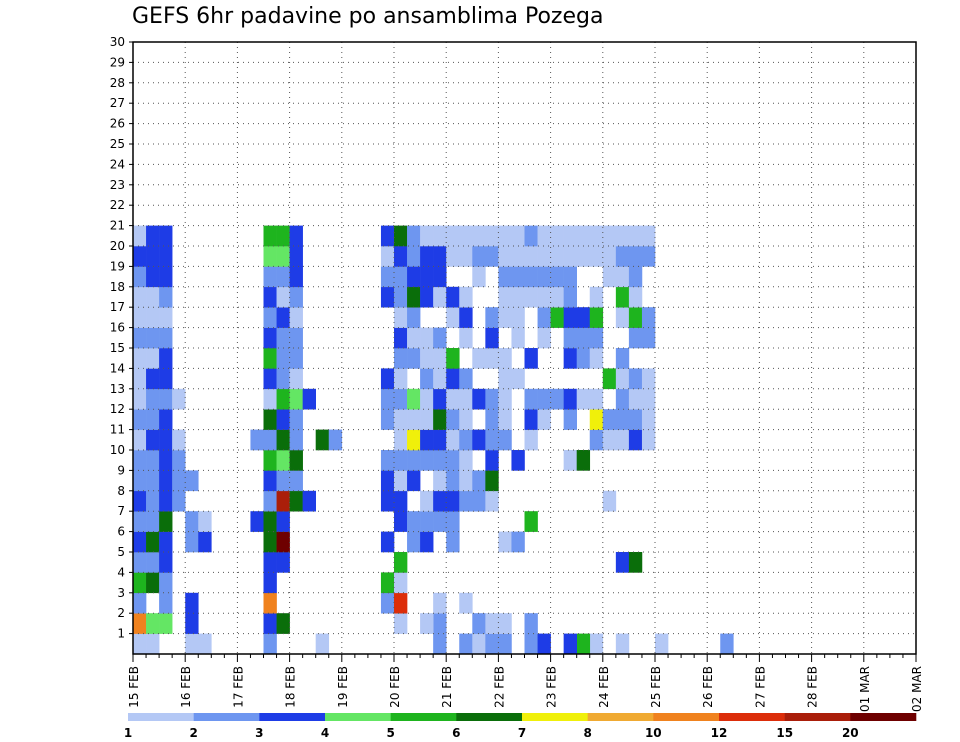 This screenshot has height=742, width=960. I want to click on y-tick-label: 6, so click(121, 532).